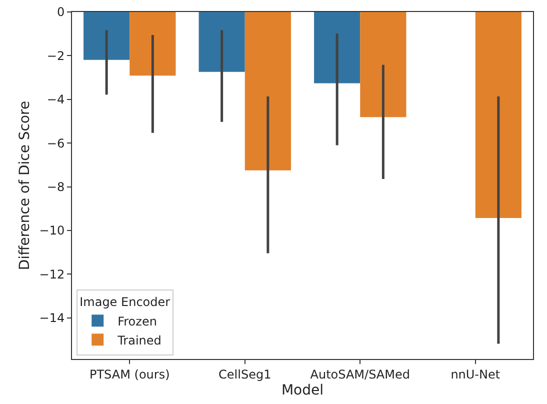 This screenshot has width=547, height=404. Describe the element at coordinates (52, 231) in the screenshot. I see `y-tick-label: −10` at that location.